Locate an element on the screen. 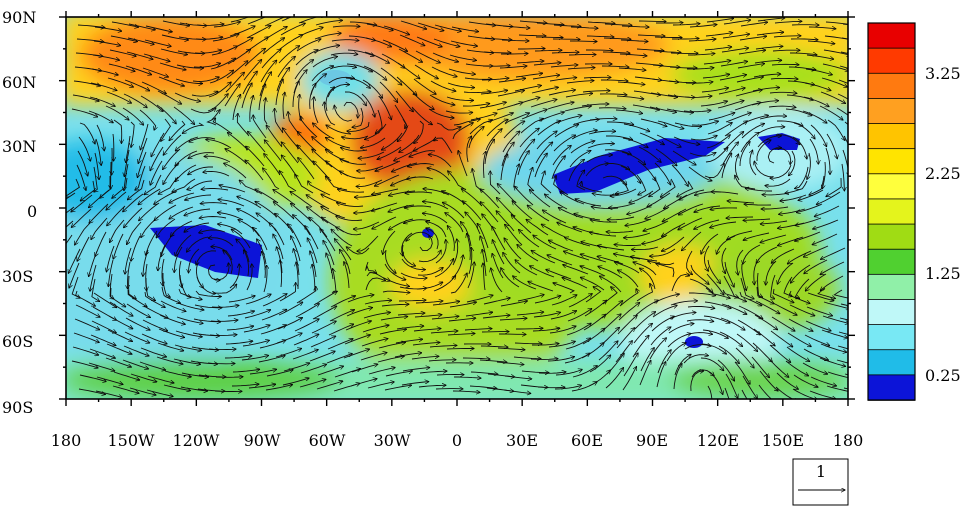 The height and width of the screenshot is (511, 973). colorbar-cell is located at coordinates (891, 312).